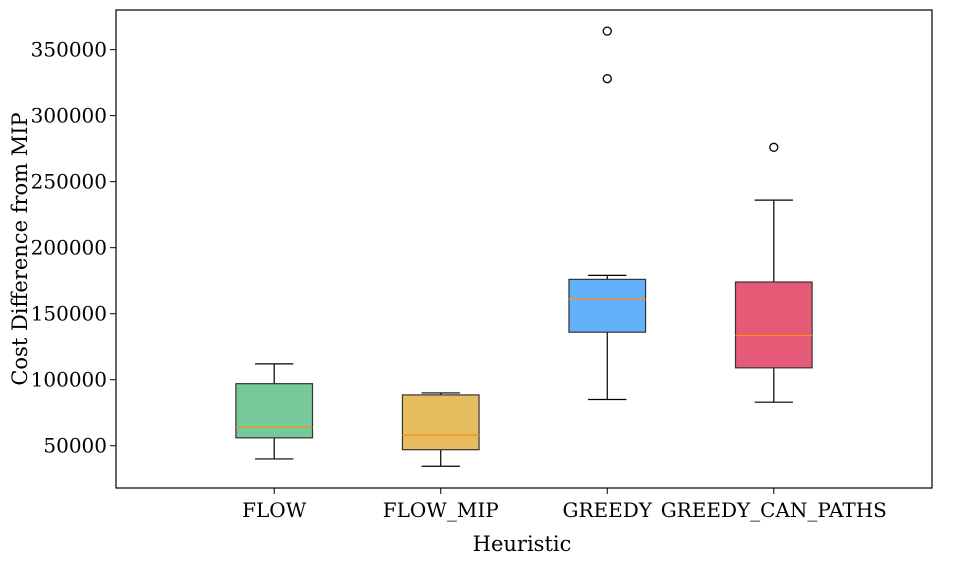  What do you see at coordinates (441, 510) in the screenshot?
I see `x-tick-label: FLOW_MIP` at bounding box center [441, 510].